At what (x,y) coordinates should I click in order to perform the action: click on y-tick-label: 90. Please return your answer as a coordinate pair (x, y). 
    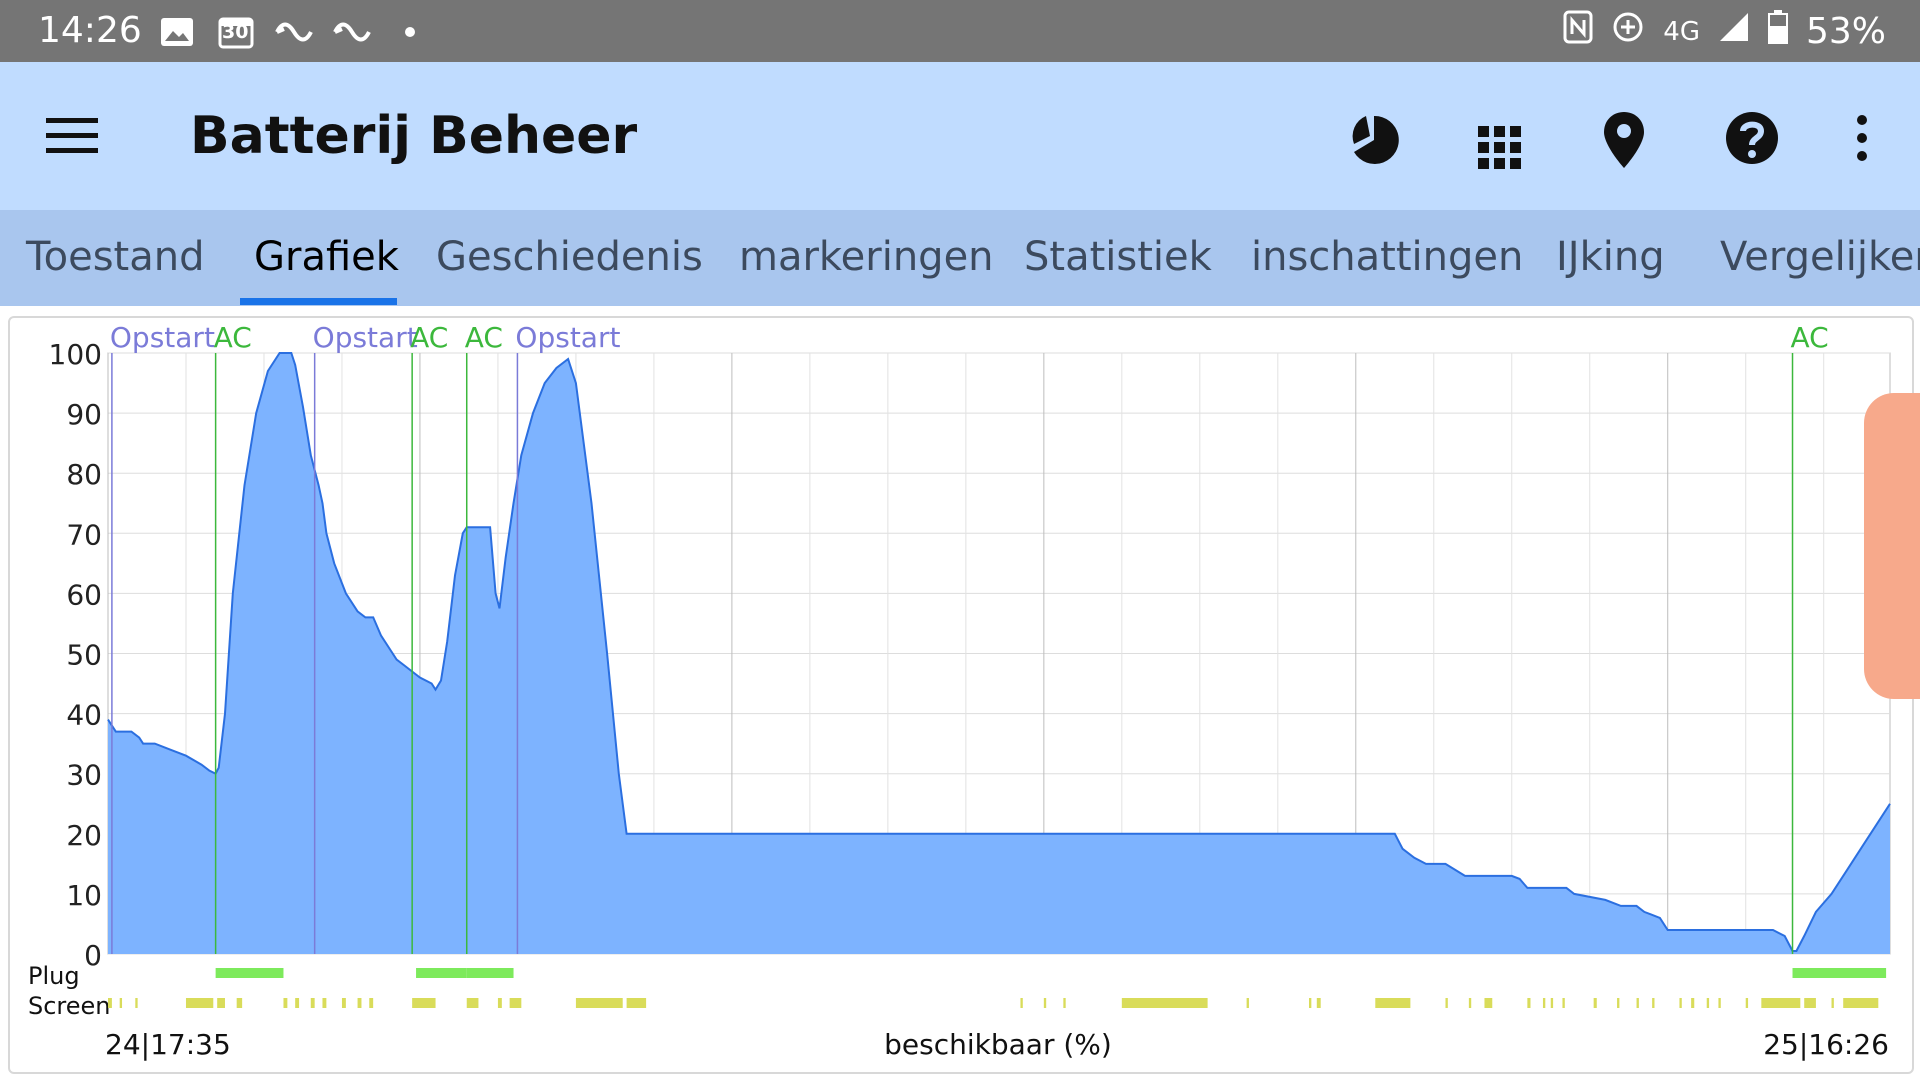
    Looking at the image, I should click on (84, 414).